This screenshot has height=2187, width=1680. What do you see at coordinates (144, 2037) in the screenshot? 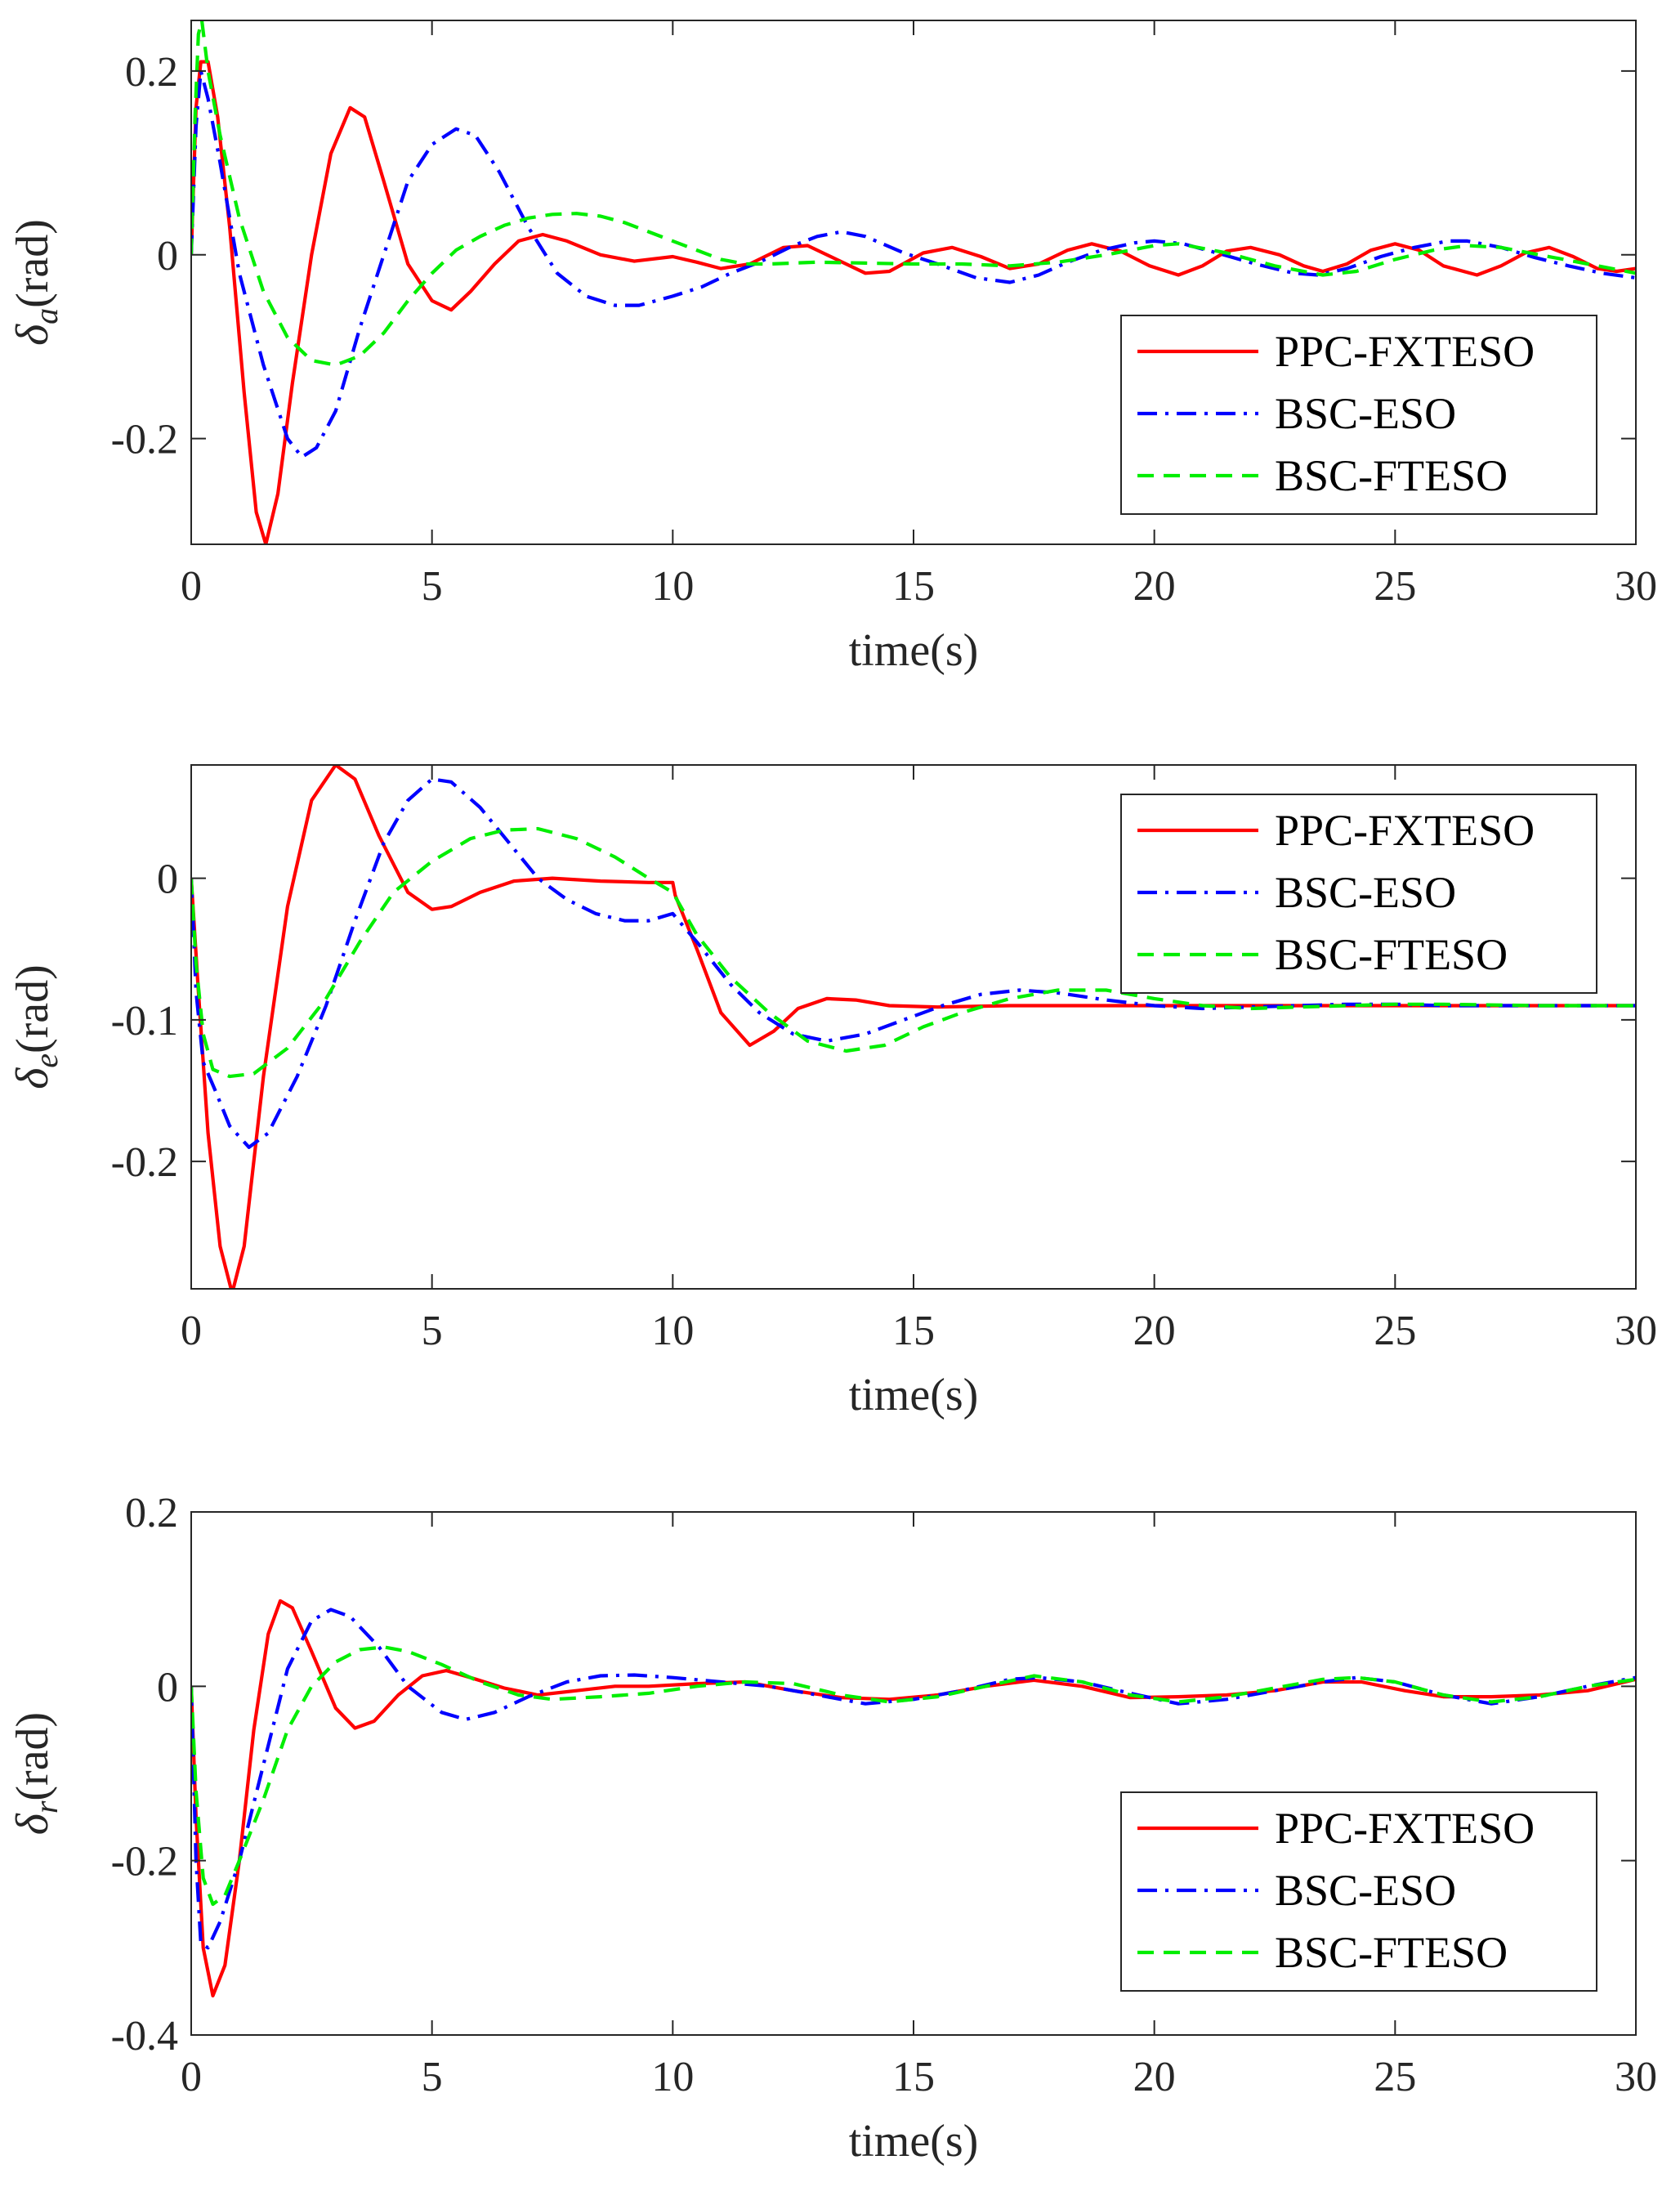
I see `y-tick-label: -0.4` at bounding box center [144, 2037].